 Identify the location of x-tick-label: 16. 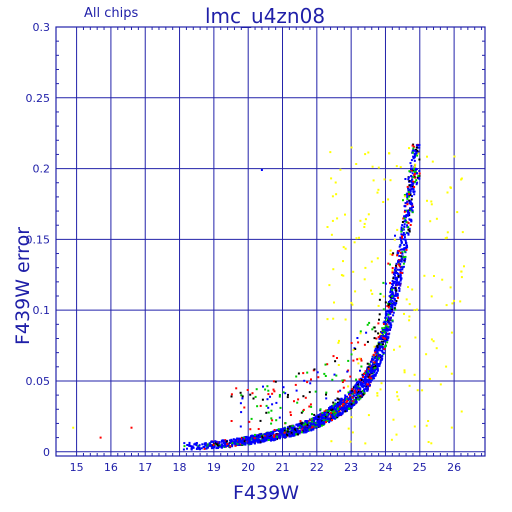
(111, 467).